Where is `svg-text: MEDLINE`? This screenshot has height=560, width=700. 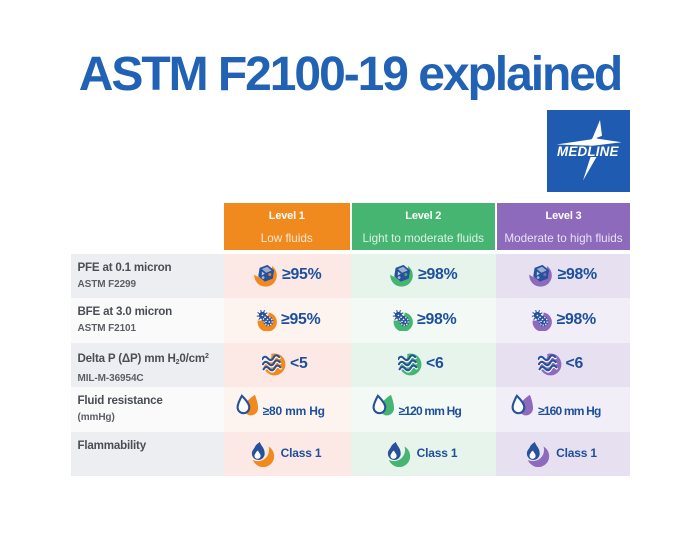 svg-text: MEDLINE is located at coordinates (588, 151).